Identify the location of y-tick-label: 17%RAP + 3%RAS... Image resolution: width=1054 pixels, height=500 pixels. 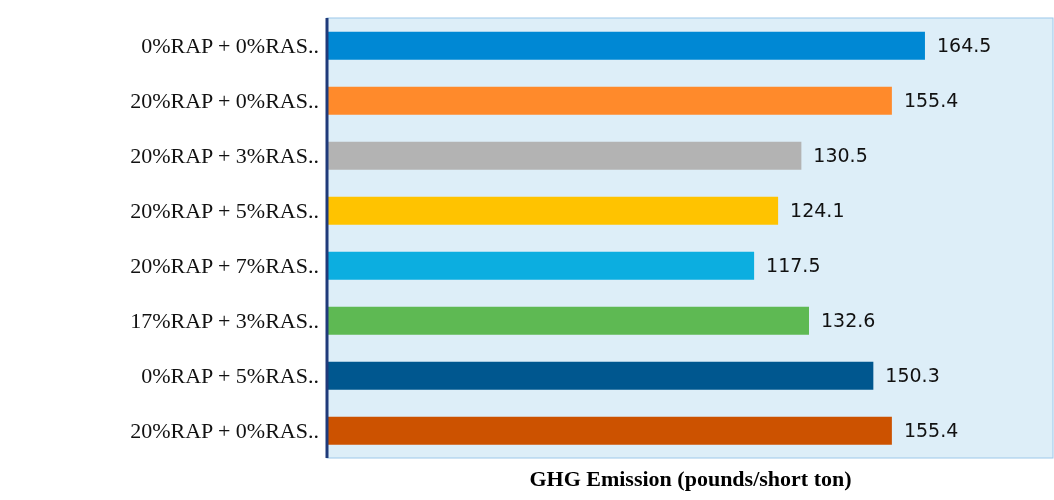
(224, 321).